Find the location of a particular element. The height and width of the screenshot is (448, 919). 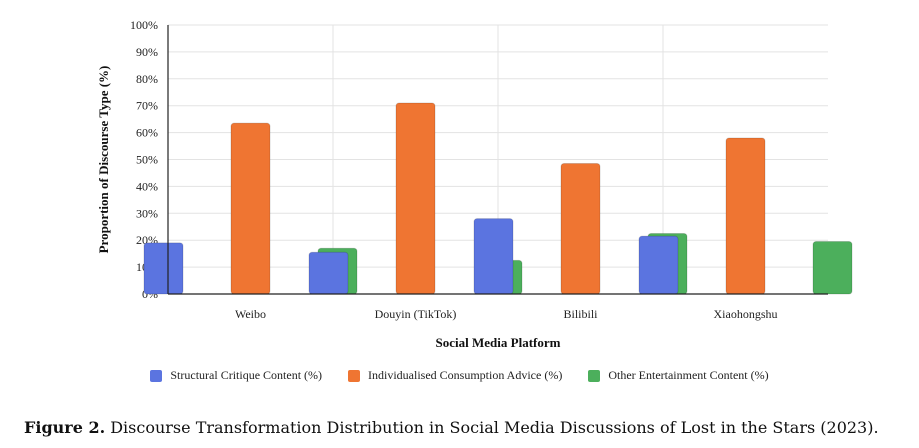

legend-item-entertainment: Other Entertainment Content (%) is located at coordinates (678, 375).